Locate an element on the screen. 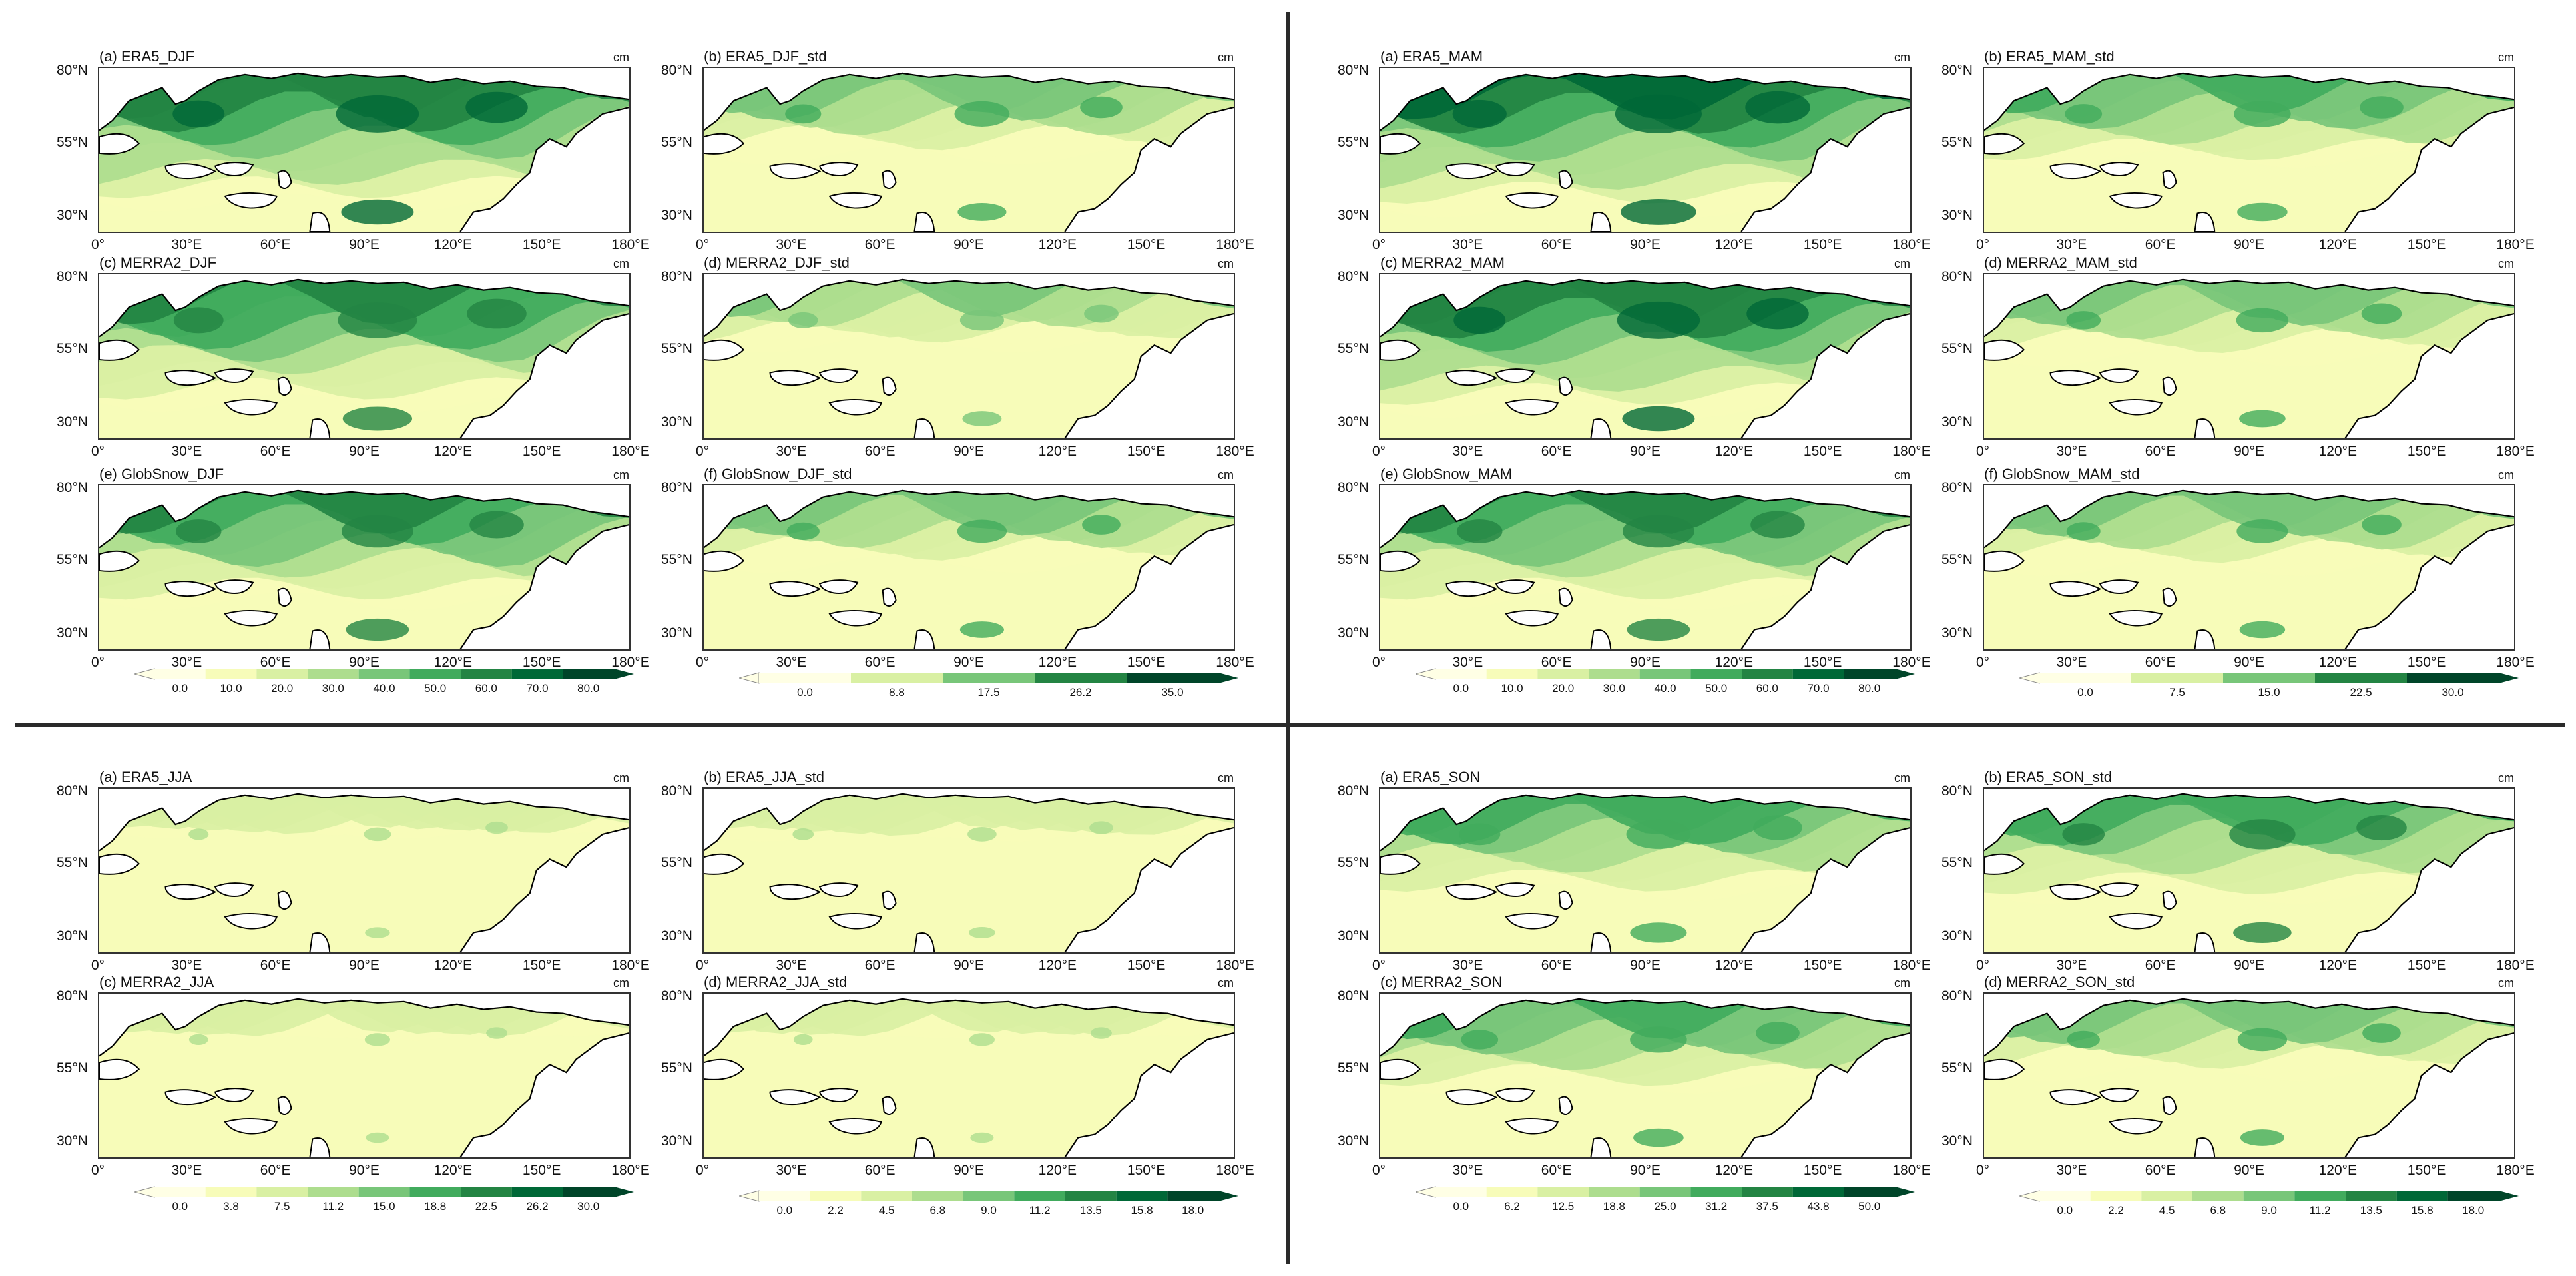 Image resolution: width=2576 pixels, height=1276 pixels. colorbar-tick-label: 20.0 is located at coordinates (1564, 688).